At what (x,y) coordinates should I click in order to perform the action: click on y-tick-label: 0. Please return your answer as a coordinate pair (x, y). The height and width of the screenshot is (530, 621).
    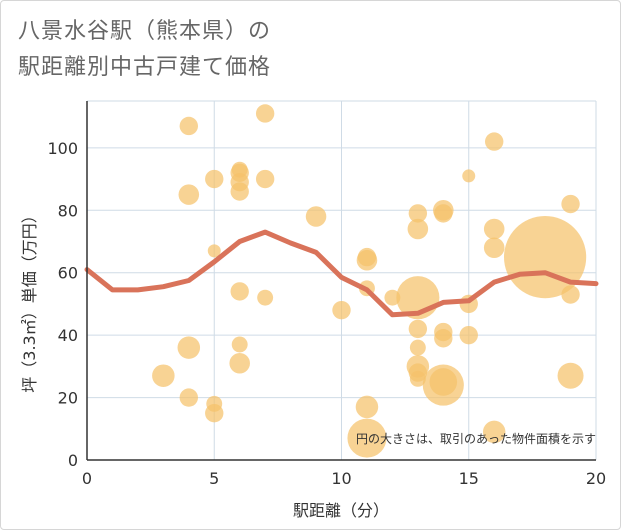
    Looking at the image, I should click on (73, 460).